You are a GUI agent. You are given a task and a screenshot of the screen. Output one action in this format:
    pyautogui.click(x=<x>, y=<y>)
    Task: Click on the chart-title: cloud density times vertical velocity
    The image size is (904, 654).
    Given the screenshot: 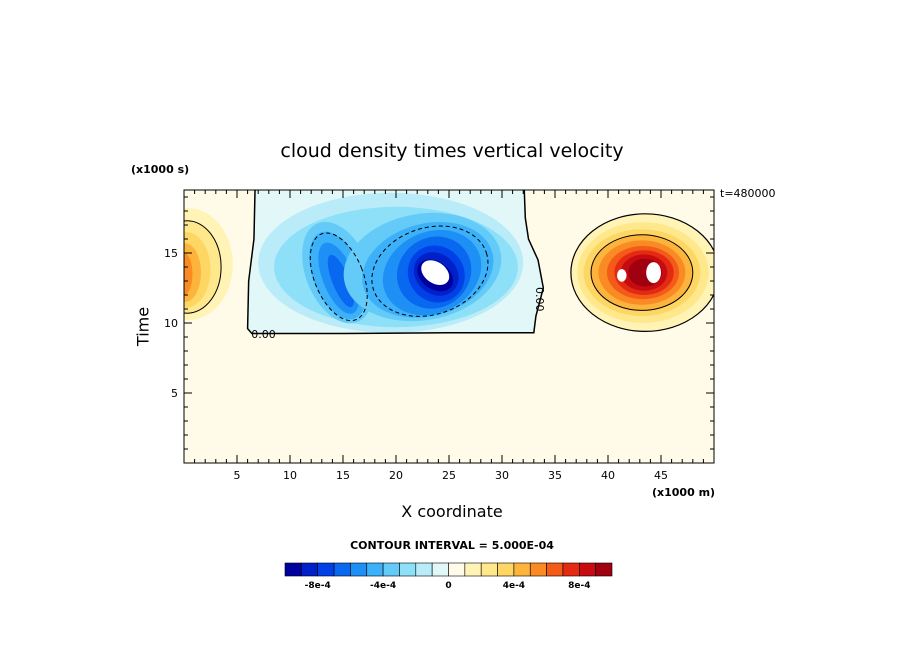 What is the action you would take?
    pyautogui.click(x=452, y=151)
    